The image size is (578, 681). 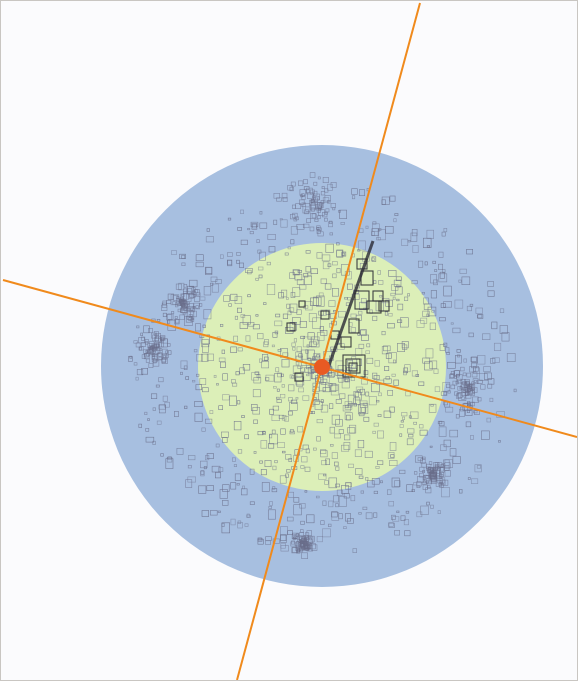 What do you see at coordinates (350, 306) in the screenshot?
I see `central-avenue` at bounding box center [350, 306].